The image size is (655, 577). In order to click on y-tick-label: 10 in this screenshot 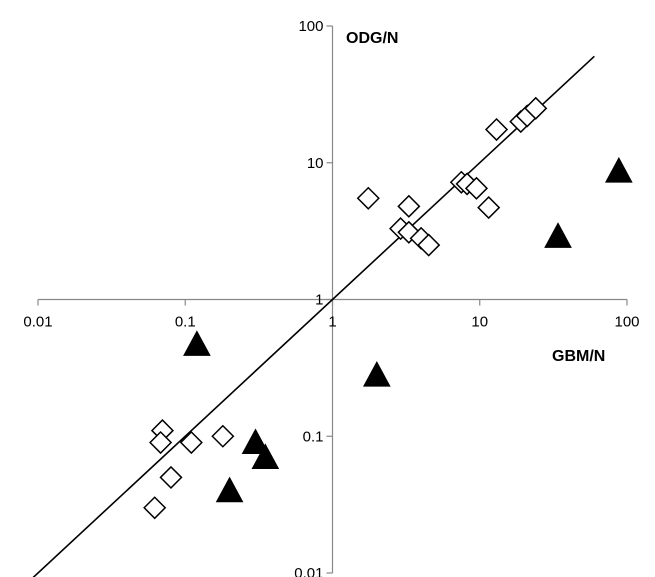, I will do `click(315, 163)`.